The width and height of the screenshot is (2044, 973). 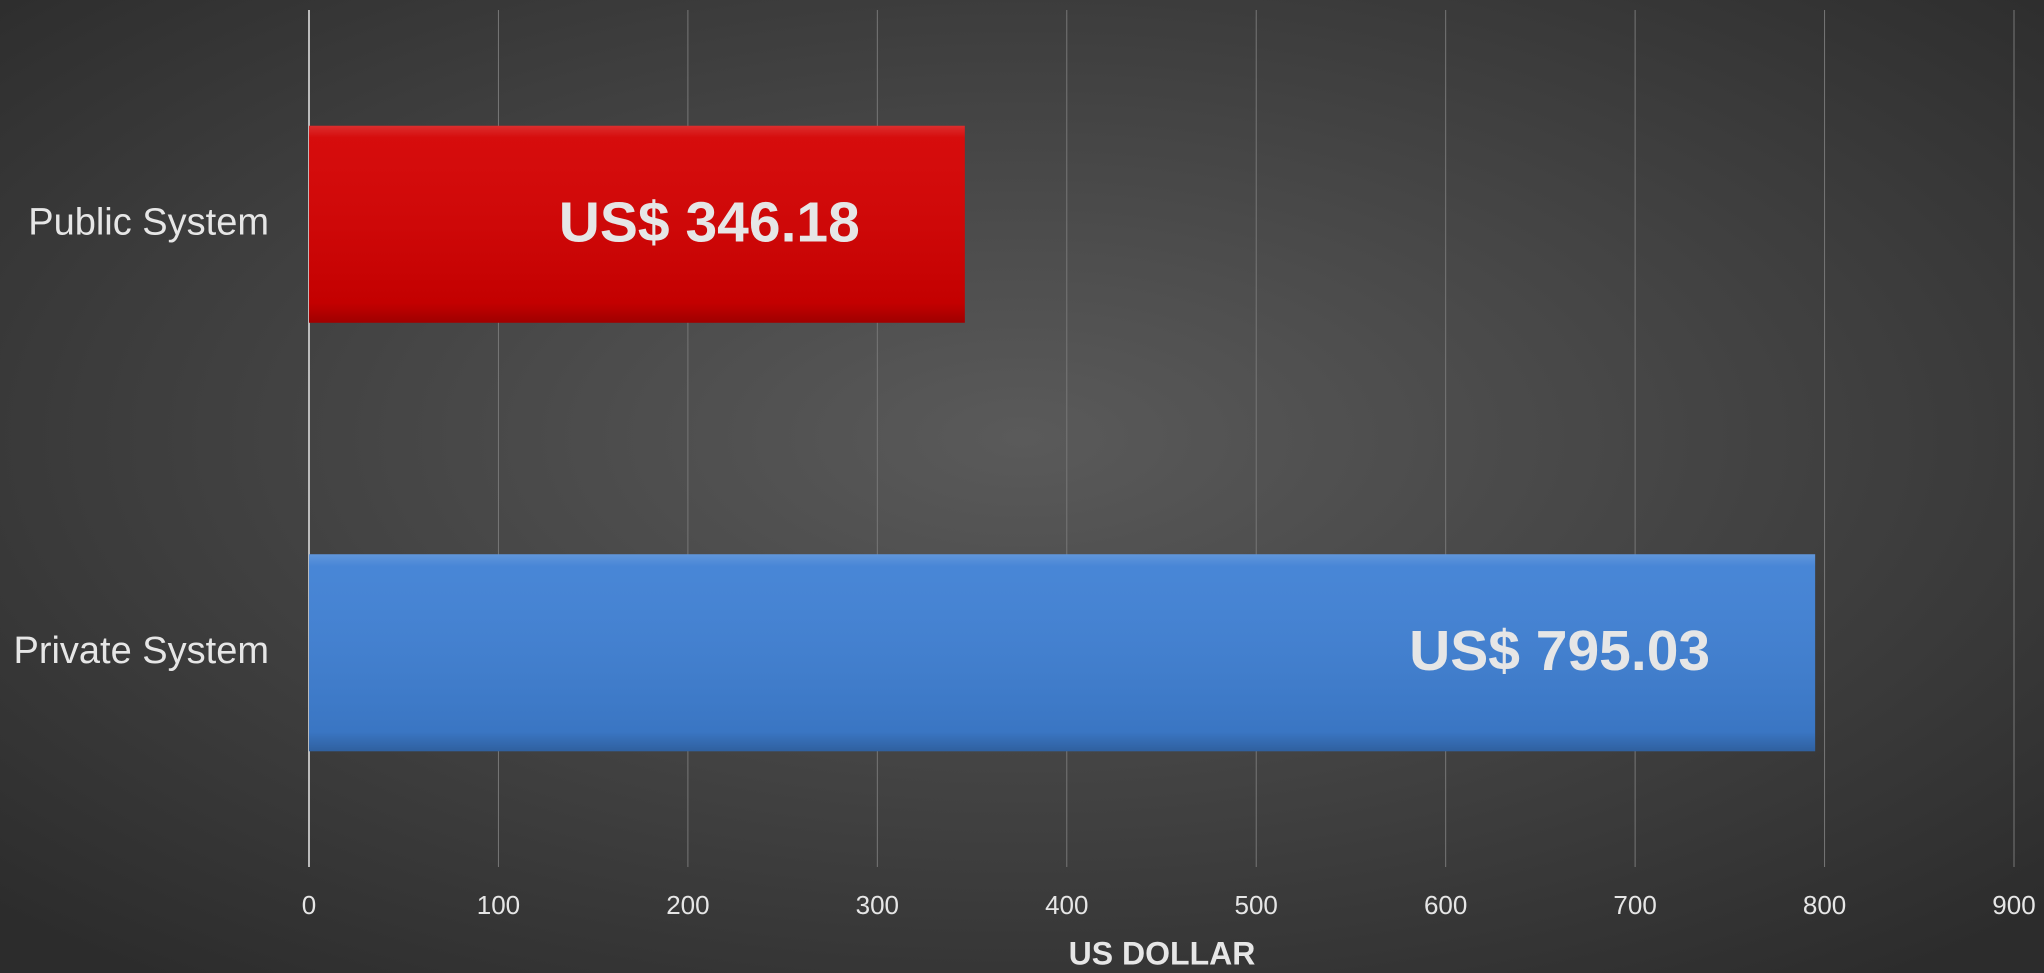 What do you see at coordinates (709, 222) in the screenshot?
I see `value-label: US$ 346.18` at bounding box center [709, 222].